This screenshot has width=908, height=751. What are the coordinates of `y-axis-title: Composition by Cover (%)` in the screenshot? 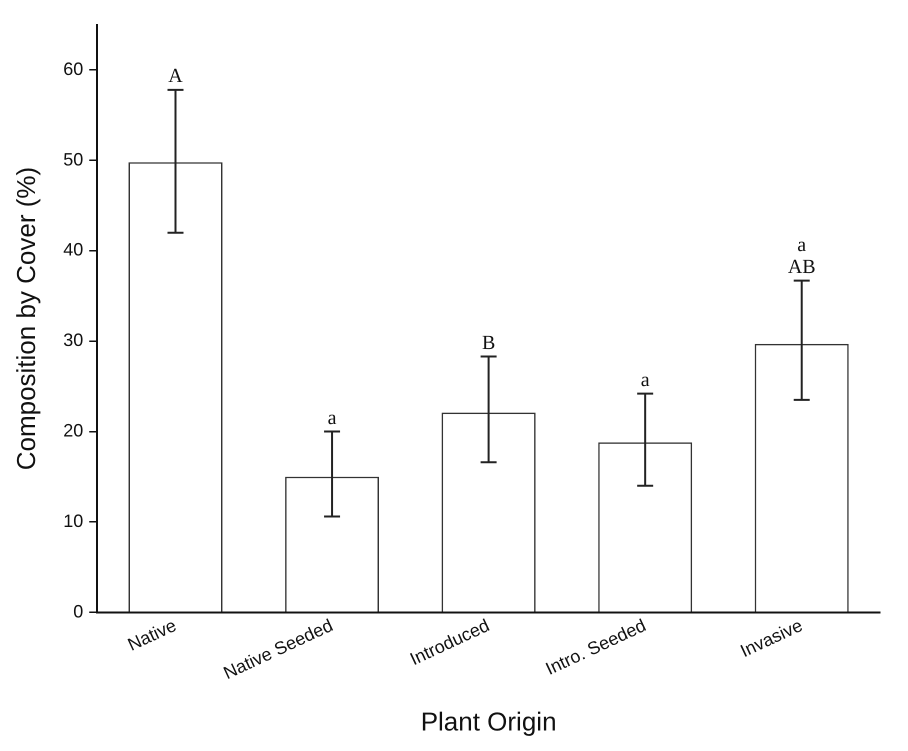 It's located at (25, 318).